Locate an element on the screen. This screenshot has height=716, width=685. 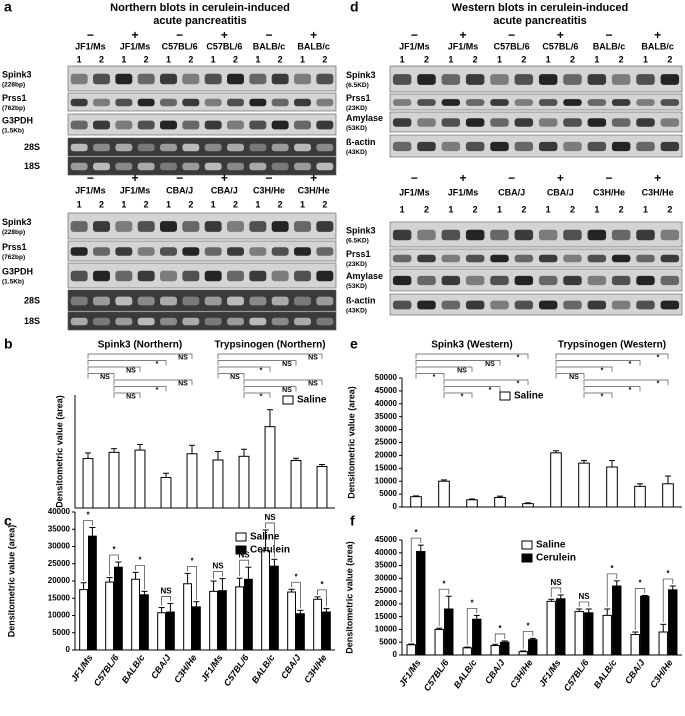
treatment-sign: + is located at coordinates (134, 35).